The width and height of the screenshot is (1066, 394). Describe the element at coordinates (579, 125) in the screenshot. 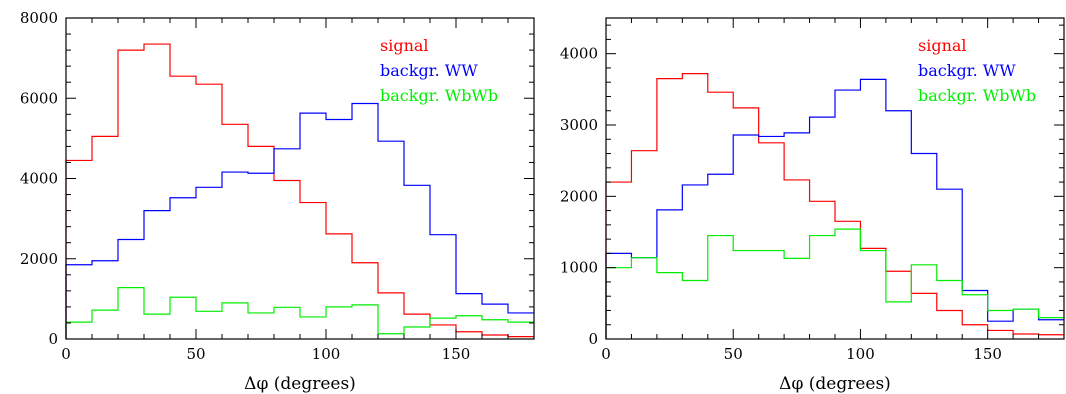

I see `y-tick-label: 3000` at that location.